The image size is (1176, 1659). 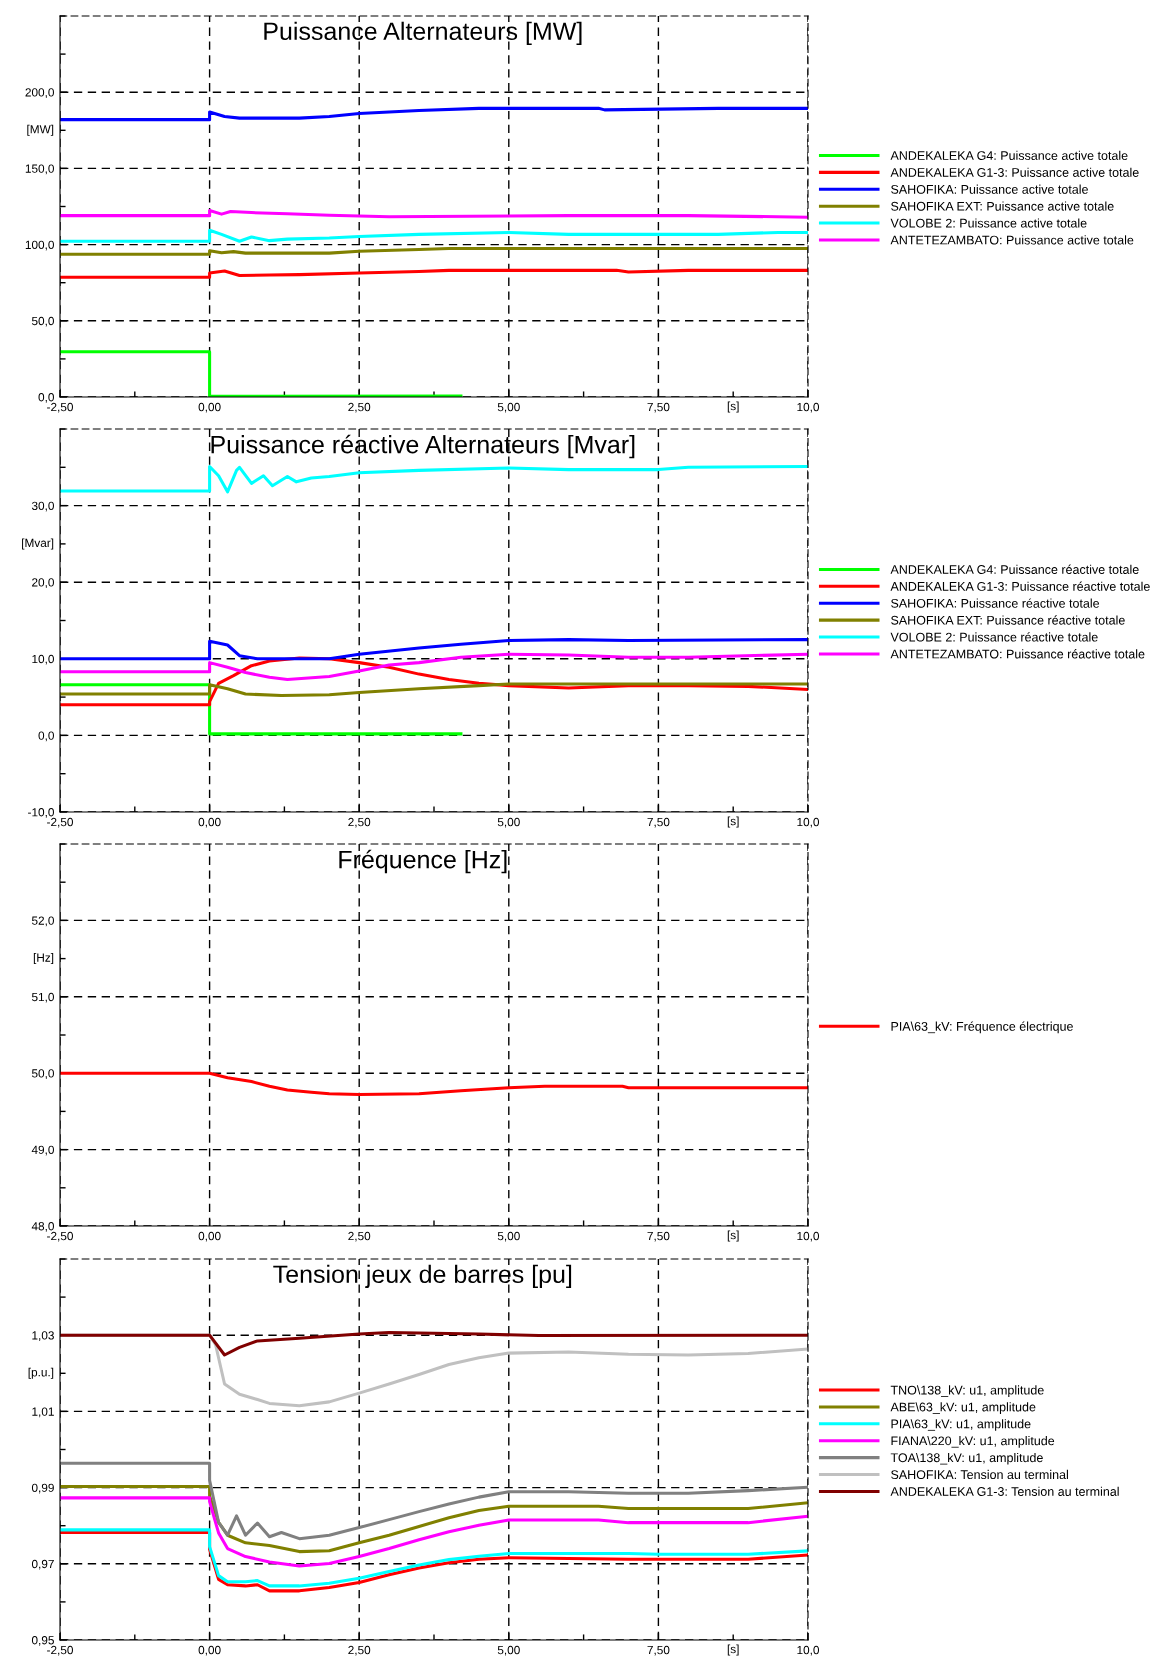 I want to click on legend-label: ANTETEZAMBATO: Puissance réactive totale, so click(x=1017, y=654).